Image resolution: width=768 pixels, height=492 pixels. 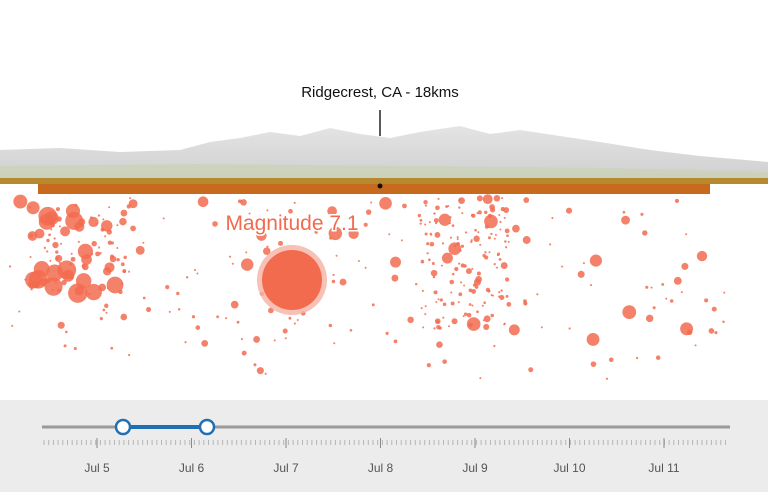 What do you see at coordinates (382, 468) in the screenshot?
I see `timeline-labels: Jul 5 Jul 6 Jul 7 Jul 8 Jul 9 Jul 10 Jul 11` at bounding box center [382, 468].